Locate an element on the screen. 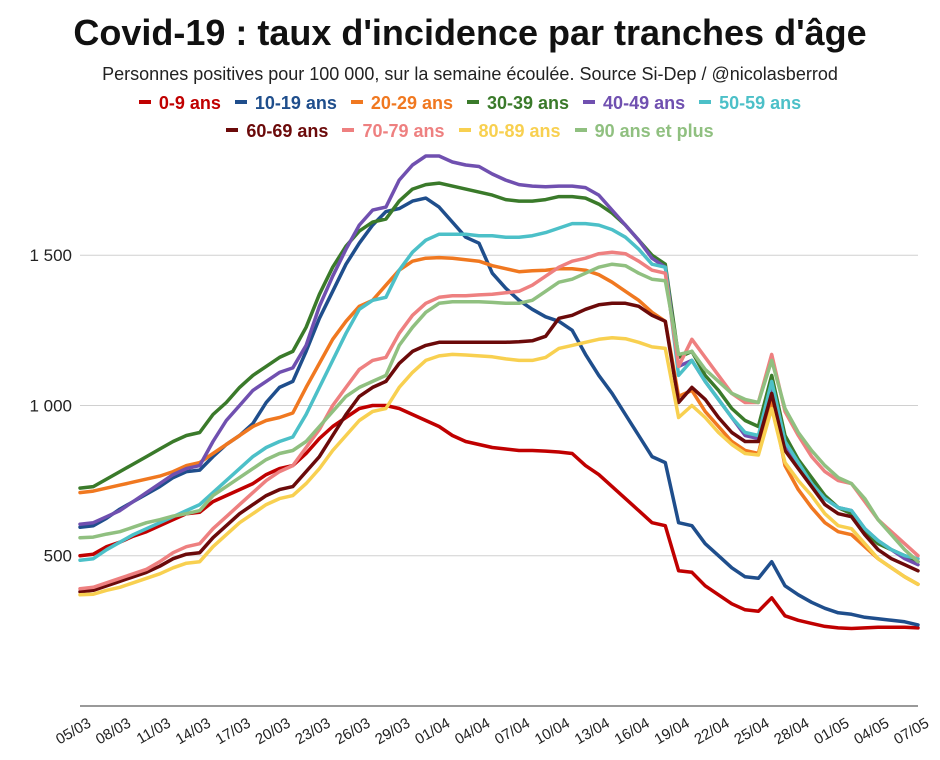 Image resolution: width=940 pixels, height=760 pixels. legend-item: 80-89 ans is located at coordinates (509, 131).